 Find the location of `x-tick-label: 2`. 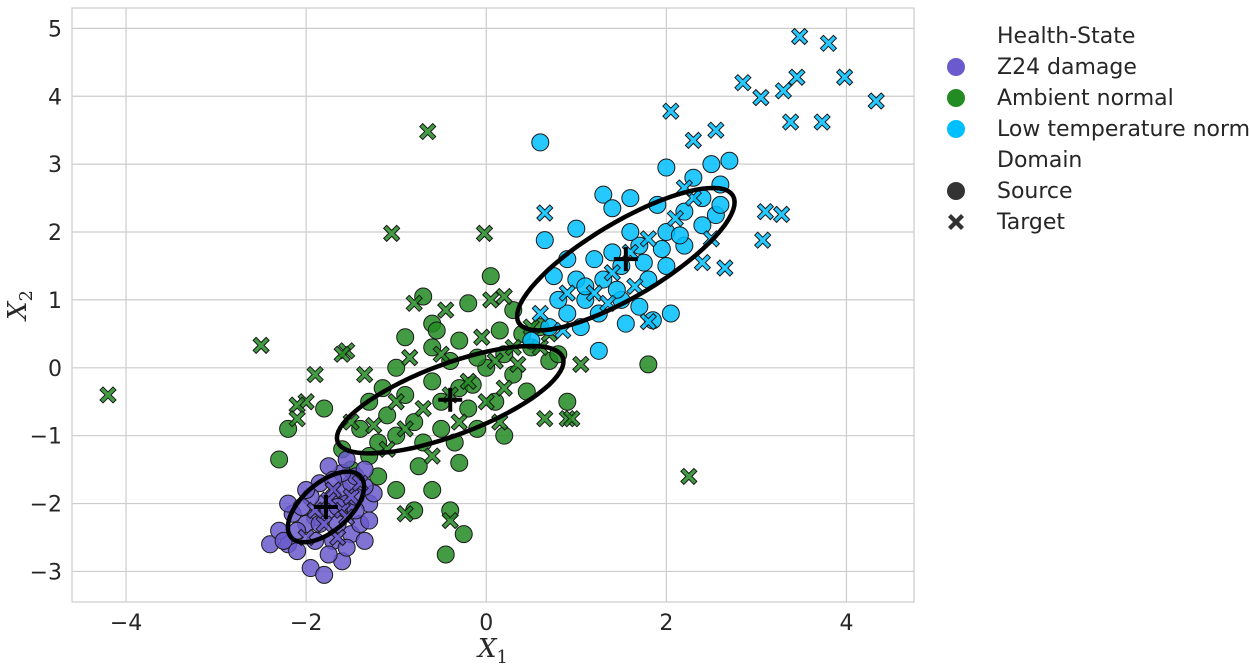

x-tick-label: 2 is located at coordinates (666, 623).